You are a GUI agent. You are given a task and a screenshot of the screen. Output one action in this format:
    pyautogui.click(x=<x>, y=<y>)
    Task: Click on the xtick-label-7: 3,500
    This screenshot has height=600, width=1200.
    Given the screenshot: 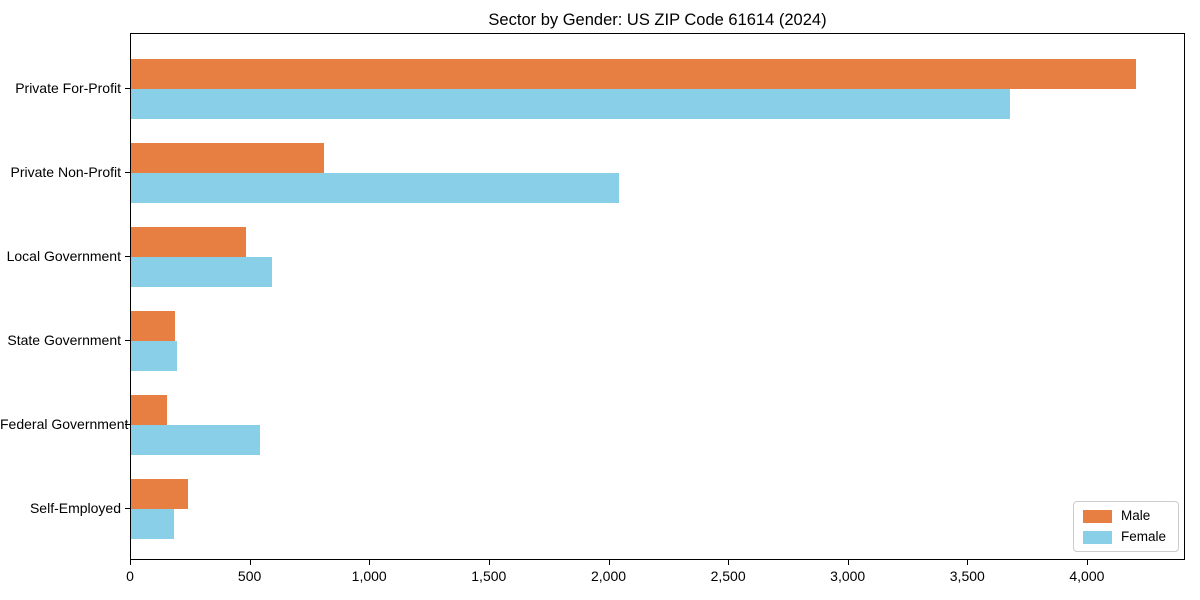 What is the action you would take?
    pyautogui.click(x=967, y=576)
    